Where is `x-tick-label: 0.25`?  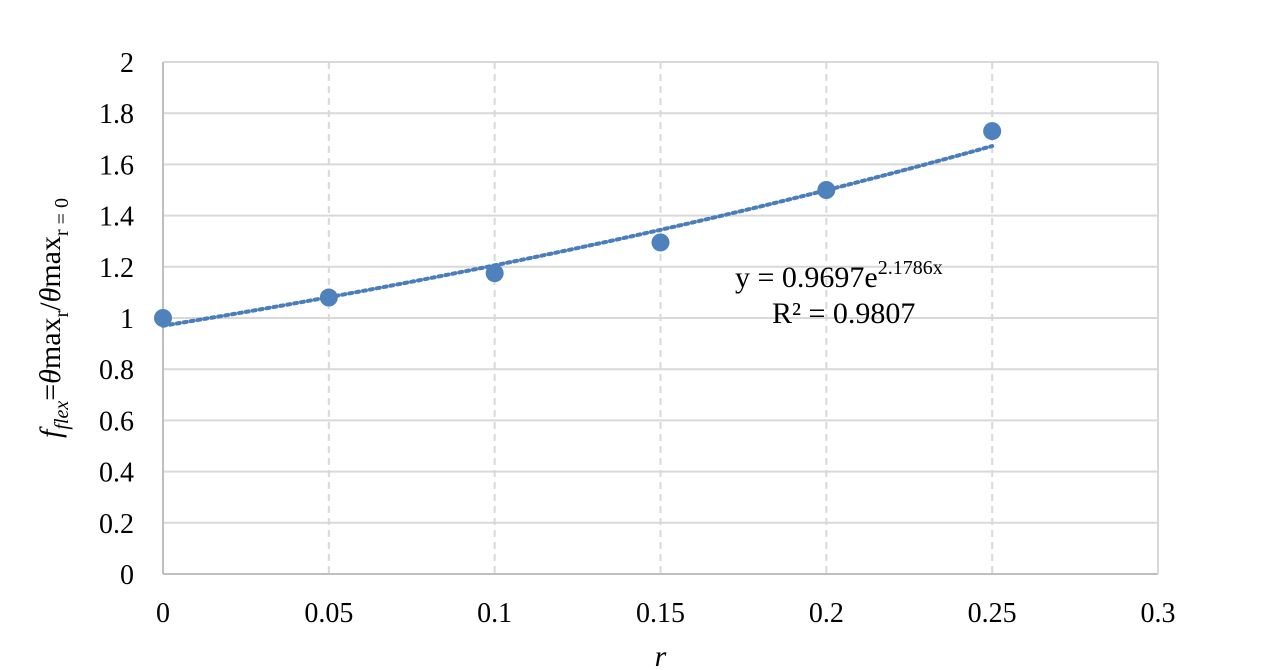 x-tick-label: 0.25 is located at coordinates (992, 613).